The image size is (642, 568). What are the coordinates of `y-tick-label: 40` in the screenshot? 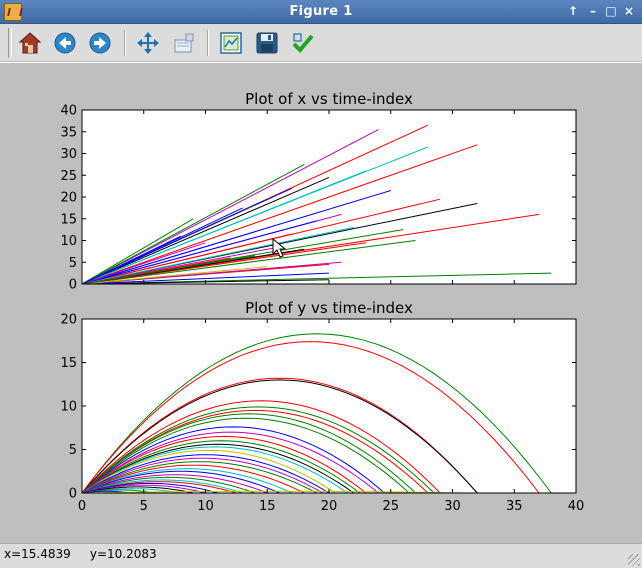 It's located at (68, 111).